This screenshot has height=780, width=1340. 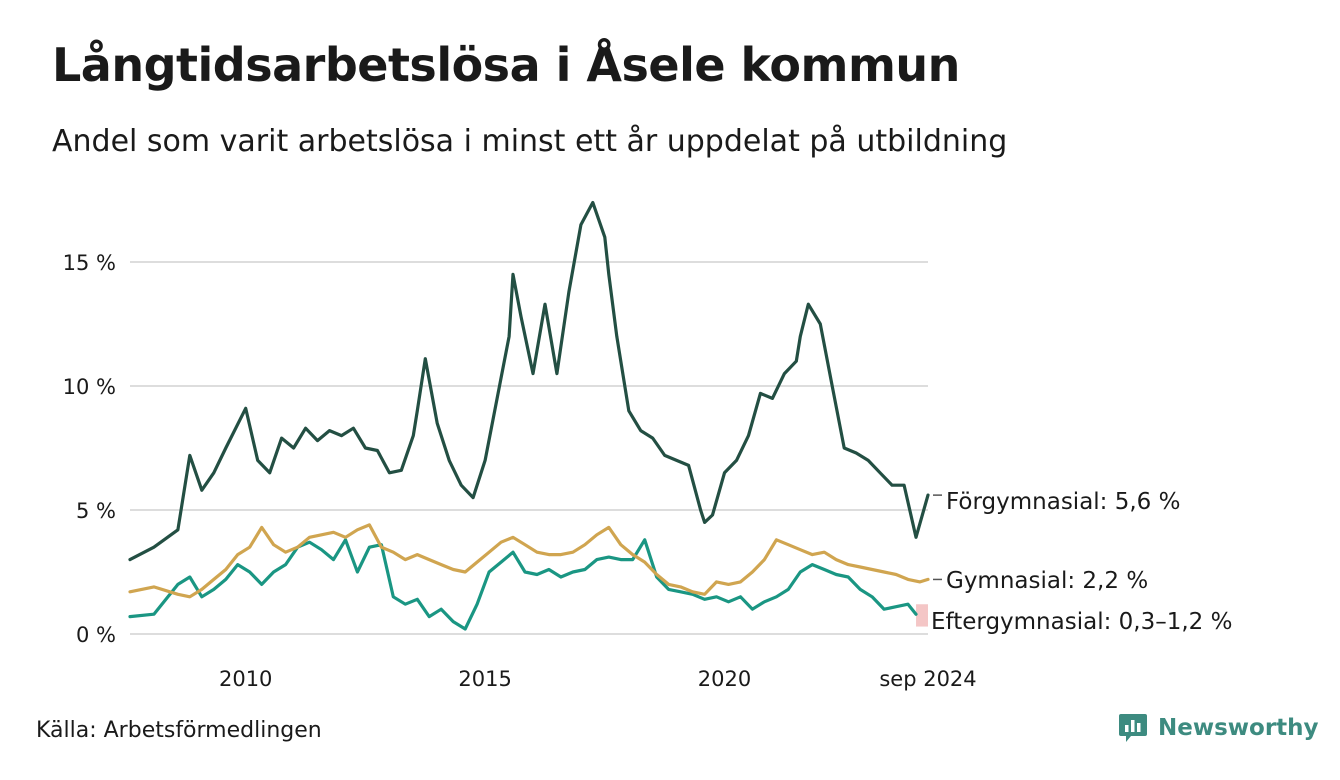 I want to click on chart-title: Långtidsarbetslösa i Åsele kommun, so click(x=506, y=65).